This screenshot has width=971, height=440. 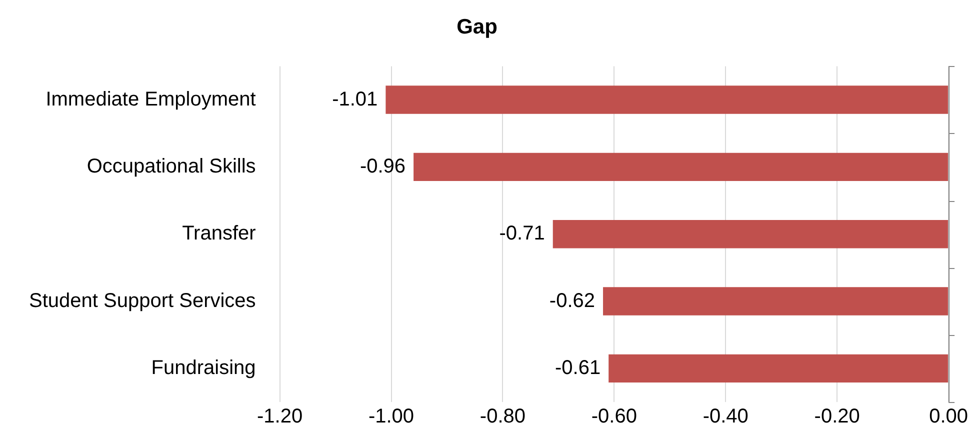 What do you see at coordinates (280, 417) in the screenshot?
I see `x-tick-label: -1.20` at bounding box center [280, 417].